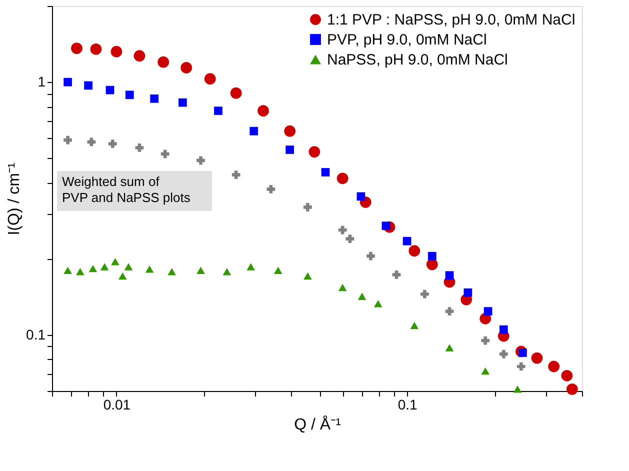 The height and width of the screenshot is (471, 629). What do you see at coordinates (451, 20) in the screenshot?
I see `legend-label: 1:1 PVP : NaPSS, pH 9.0, 0mM NaCl` at bounding box center [451, 20].